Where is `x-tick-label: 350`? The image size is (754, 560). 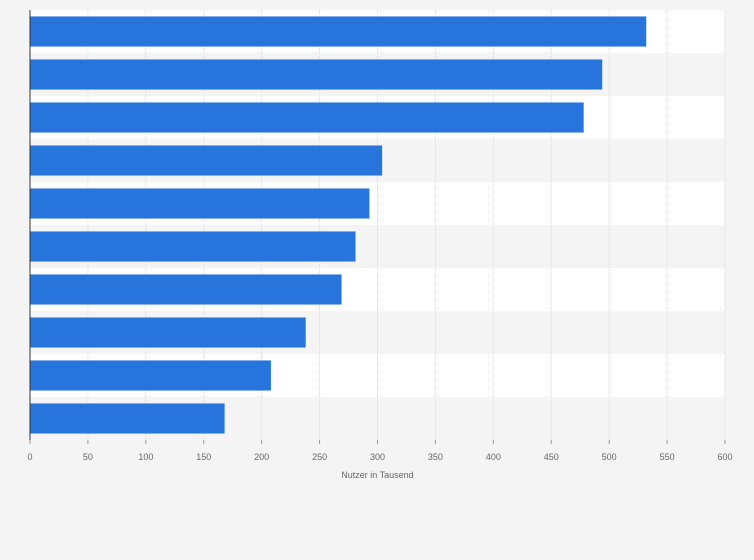 x-tick-label: 350 is located at coordinates (435, 457).